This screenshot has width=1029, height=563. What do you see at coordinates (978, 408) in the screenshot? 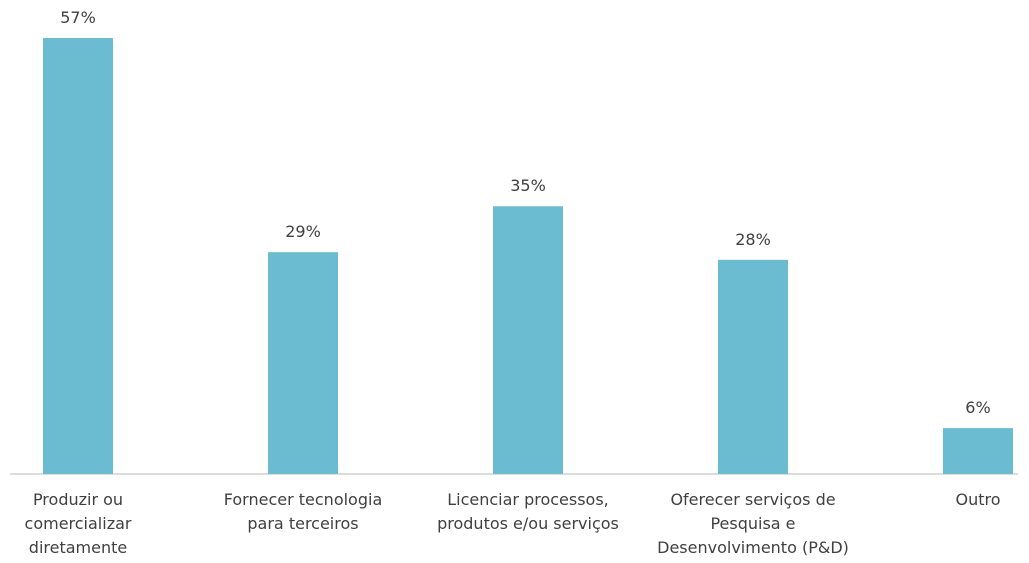
I see `value-label: 6%` at bounding box center [978, 408].